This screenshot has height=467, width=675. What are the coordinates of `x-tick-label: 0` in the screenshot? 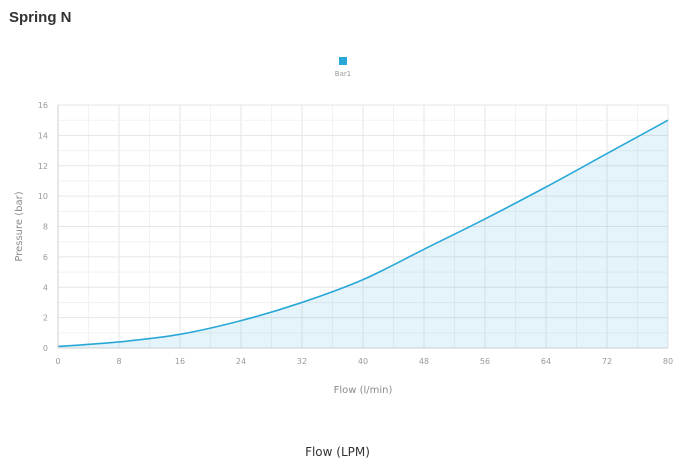 It's located at (57, 361).